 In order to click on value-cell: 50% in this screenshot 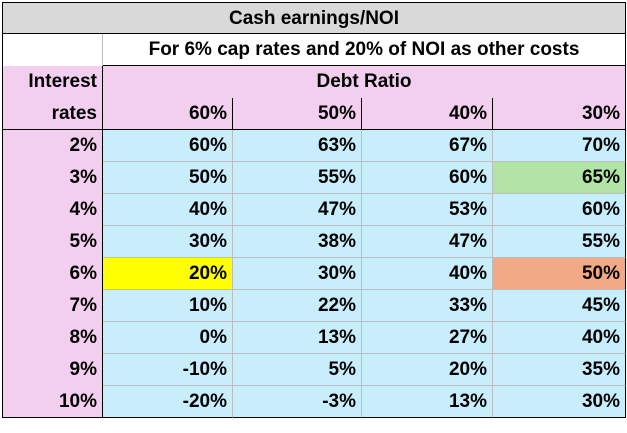, I will do `click(168, 178)`.